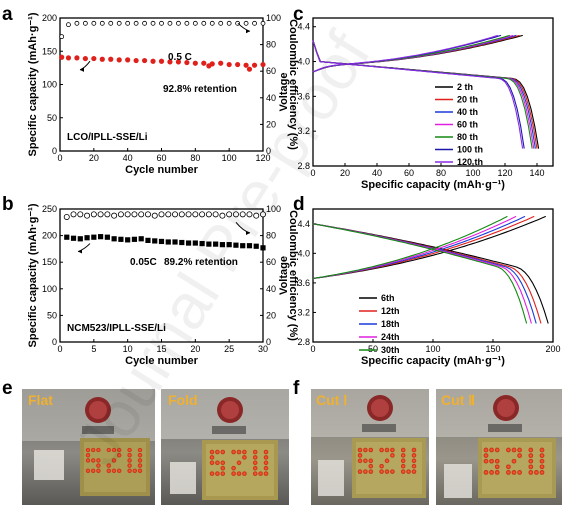 This screenshot has height=510, width=576. Describe the element at coordinates (433, 185) in the screenshot. I see `x-axis-title: Specific capacity (mAh·g⁻¹)` at that location.